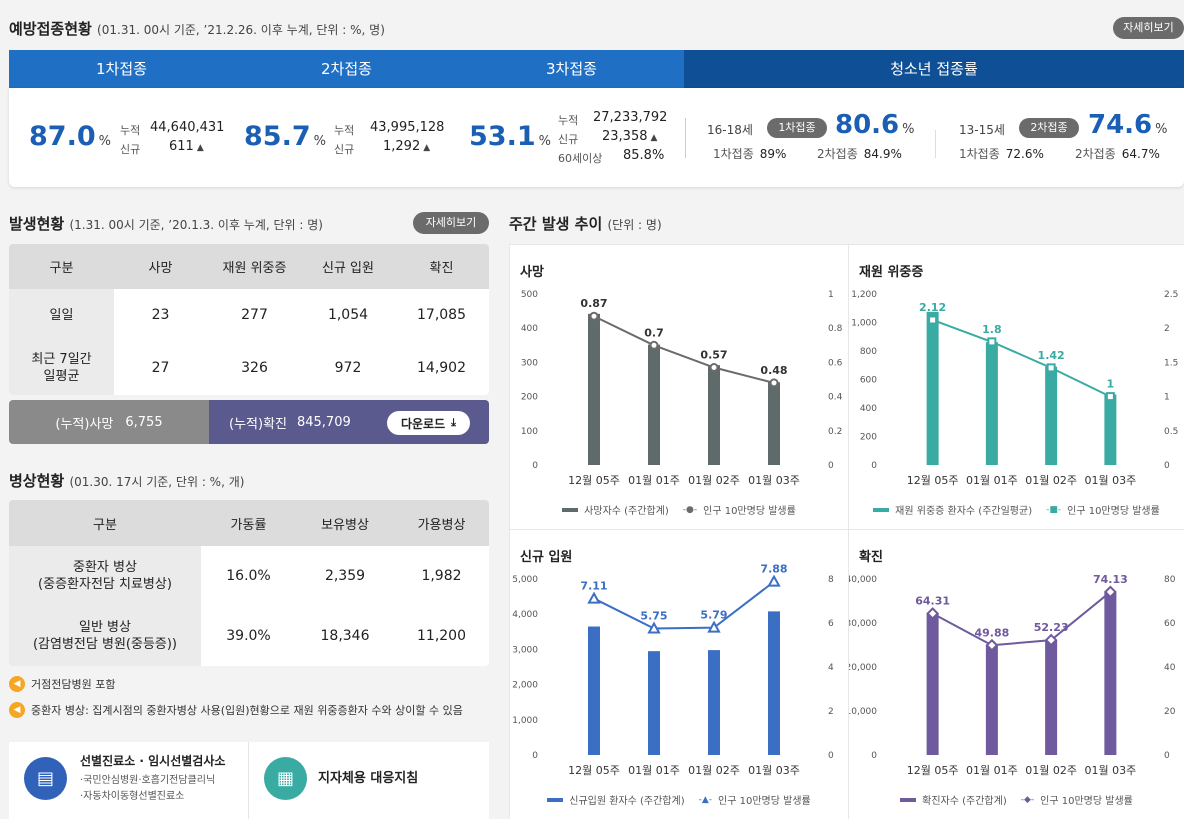  Describe the element at coordinates (568, 120) in the screenshot. I see `dose3-total-label: 누적` at that location.